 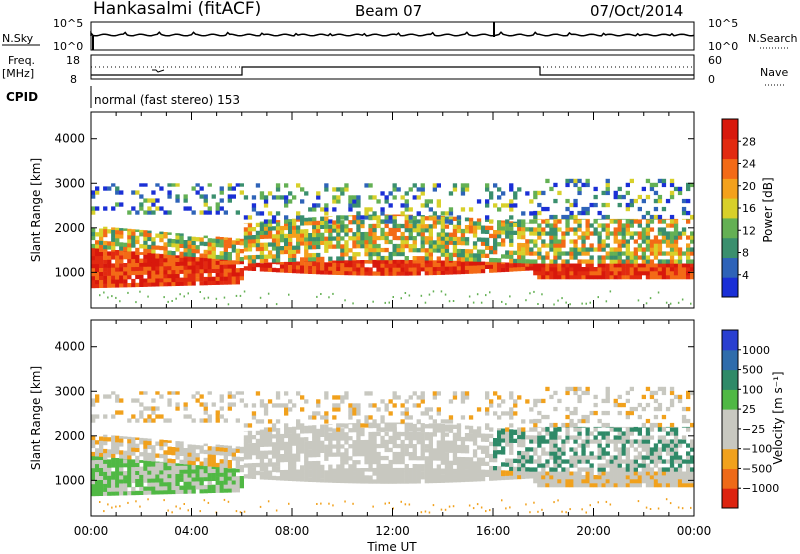 I want to click on colorbar-swatch, so click(x=730, y=129).